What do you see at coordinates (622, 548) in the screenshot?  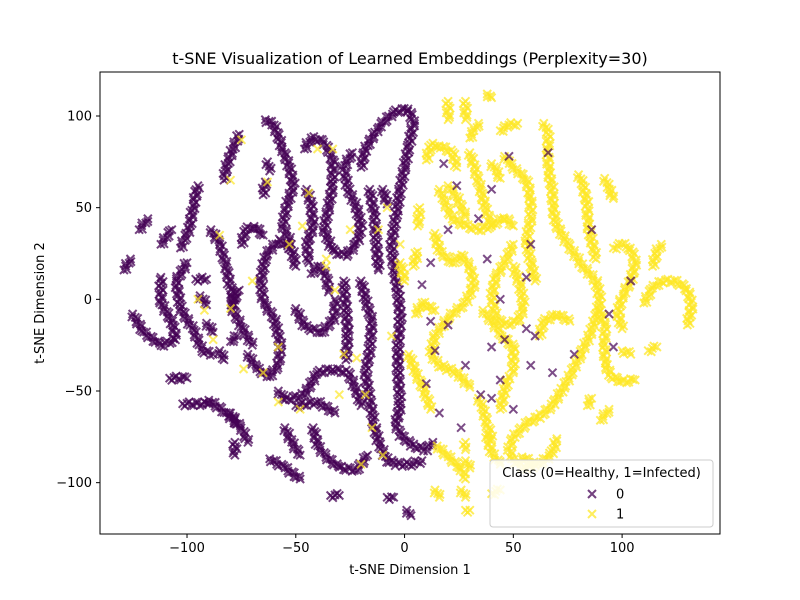 I see `x-tick-label: 100` at bounding box center [622, 548].